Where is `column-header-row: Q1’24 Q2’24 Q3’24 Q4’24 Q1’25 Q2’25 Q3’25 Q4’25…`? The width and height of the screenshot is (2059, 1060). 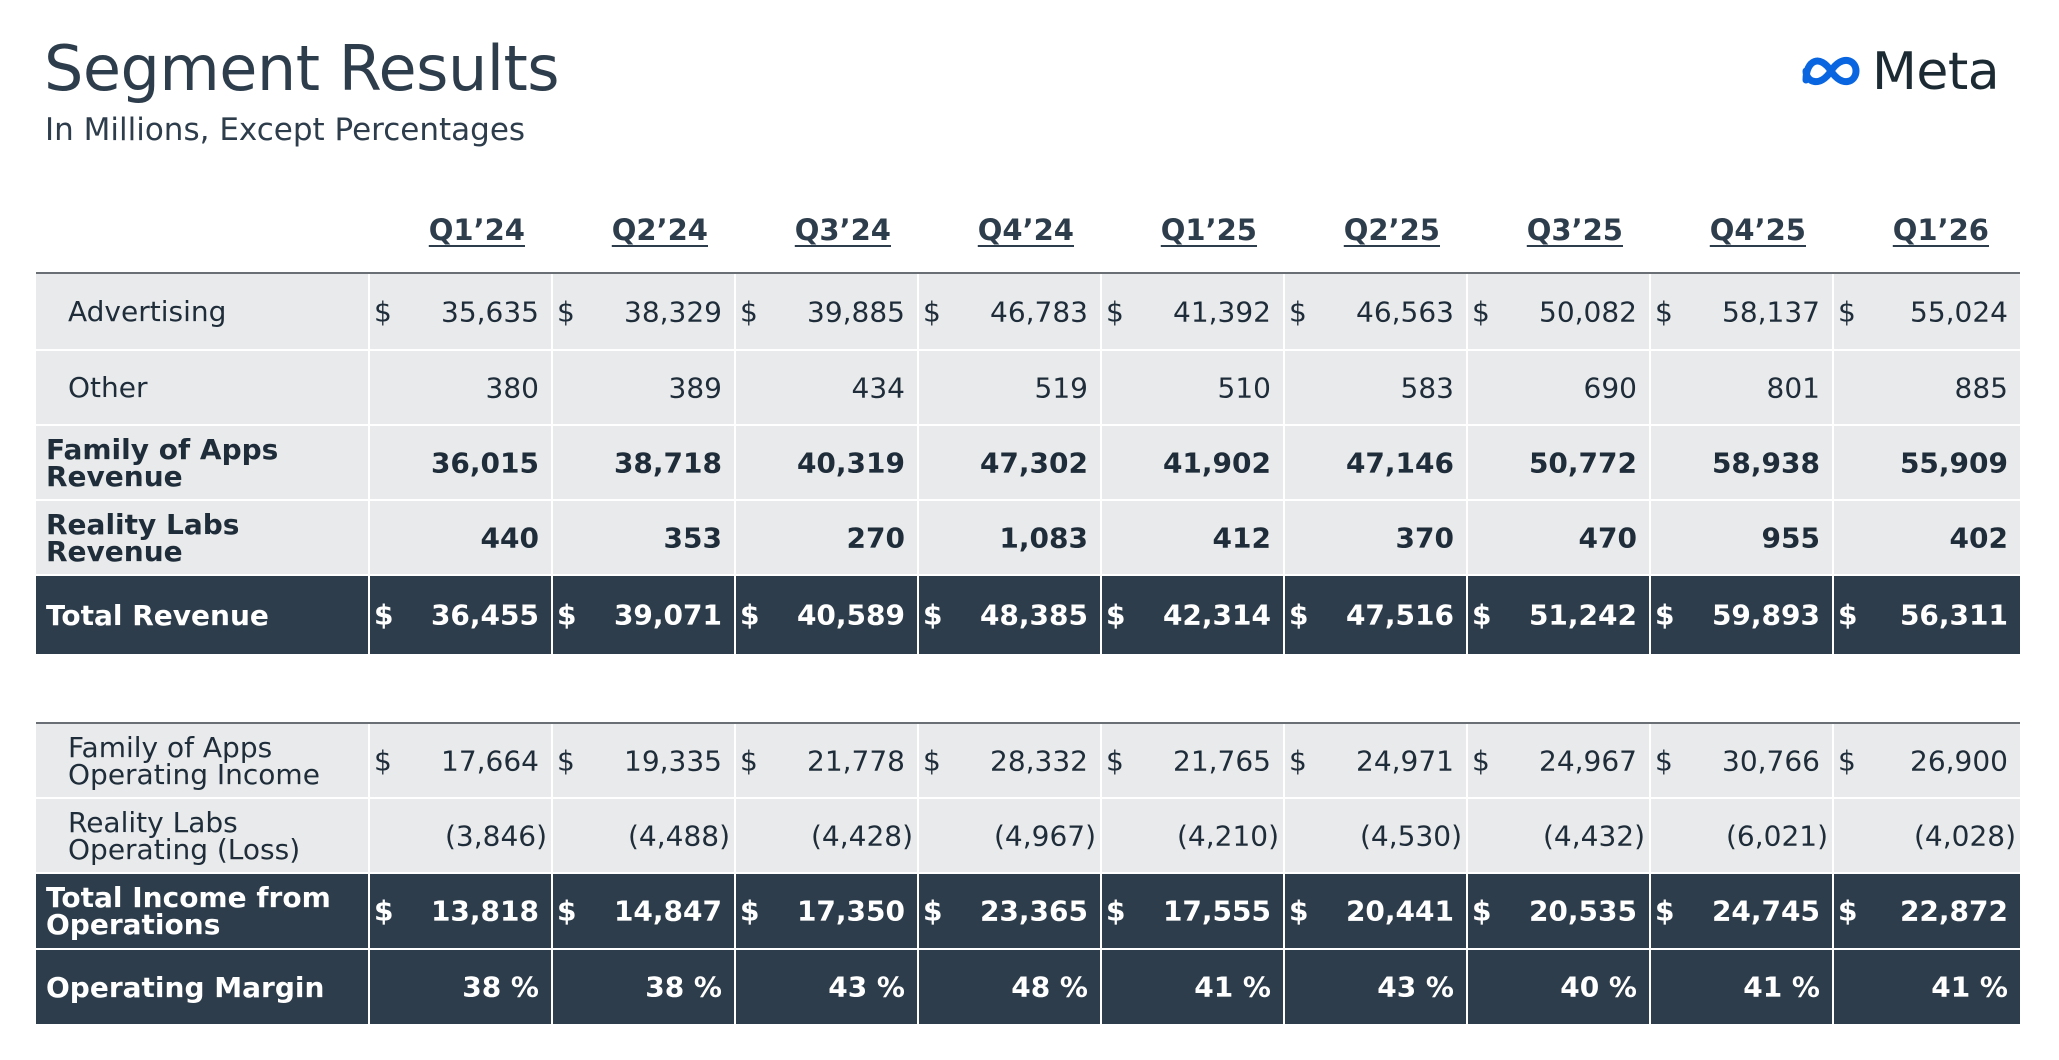 column-header-row: Q1’24 Q2’24 Q3’24 Q4’24 Q1’25 Q2’25 Q3’25 Q4’25… is located at coordinates (1029, 238).